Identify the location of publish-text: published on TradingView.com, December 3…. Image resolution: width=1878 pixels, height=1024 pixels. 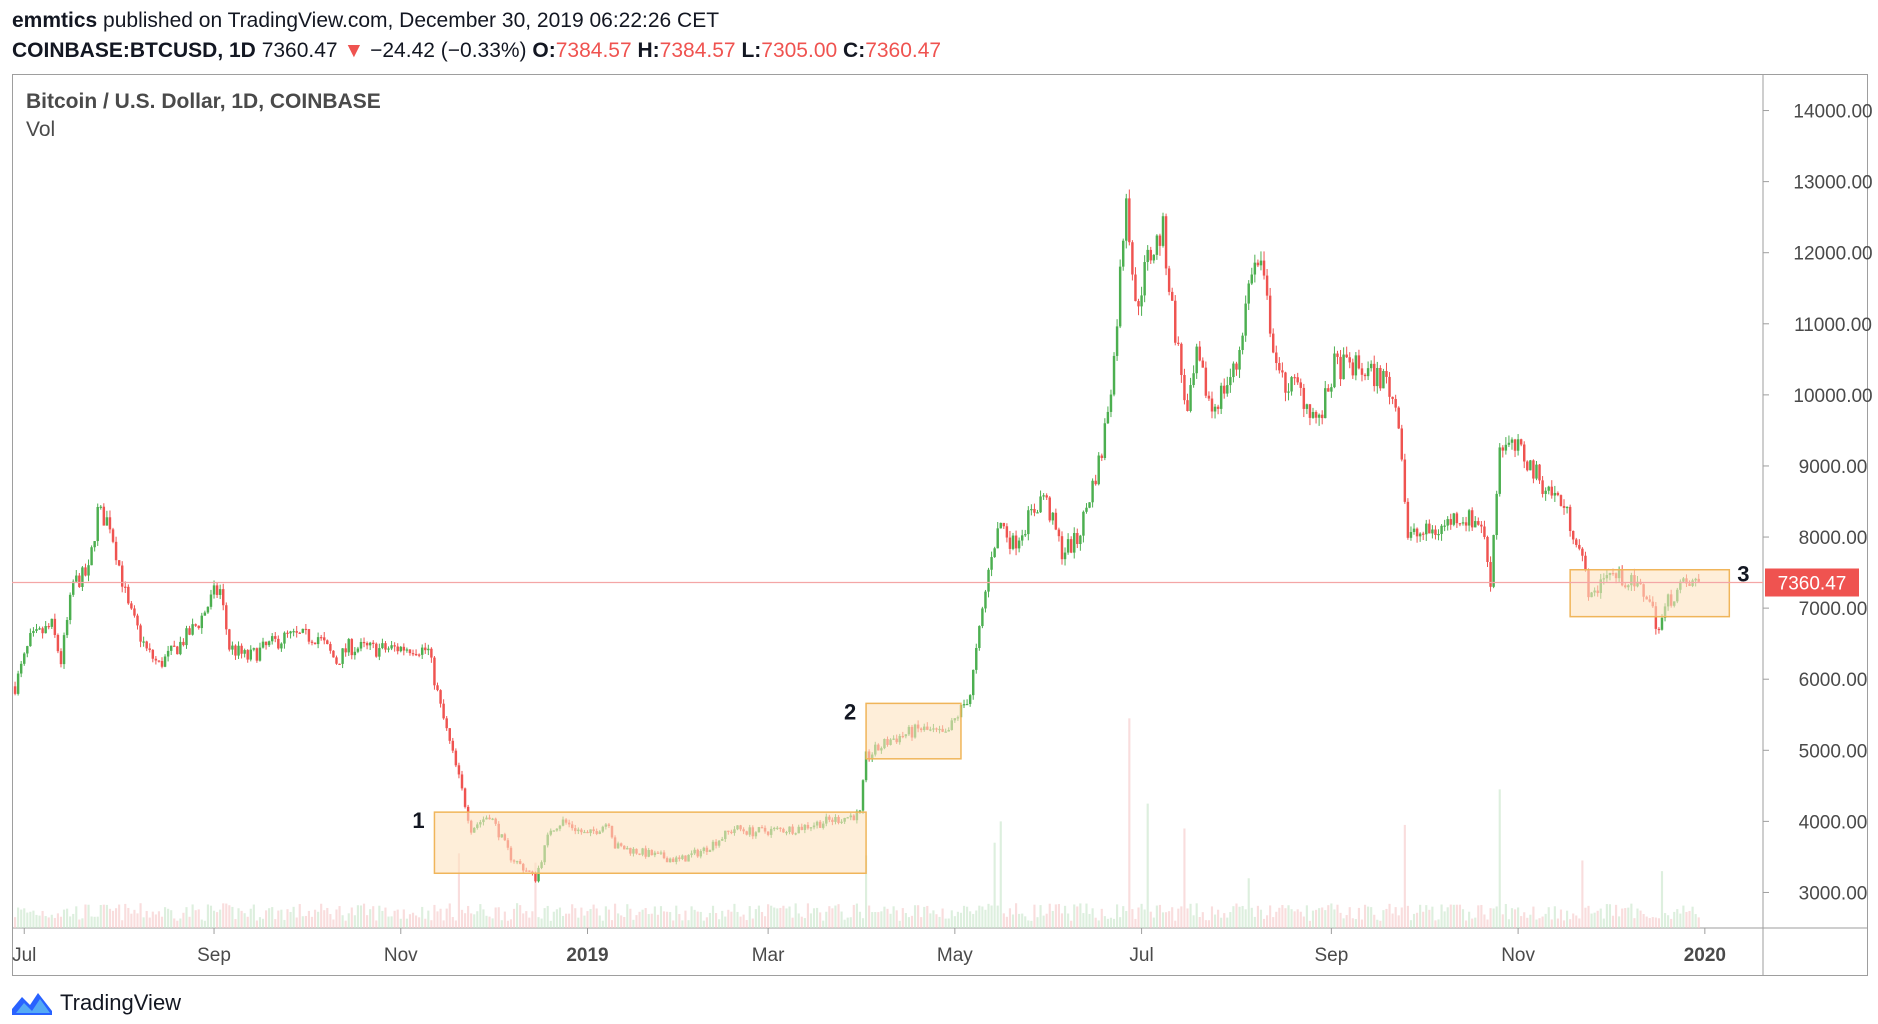
(408, 20).